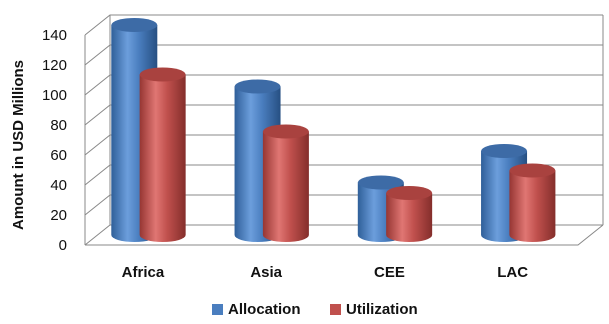 The width and height of the screenshot is (609, 324). I want to click on y-tick-label: 20, so click(58, 215).